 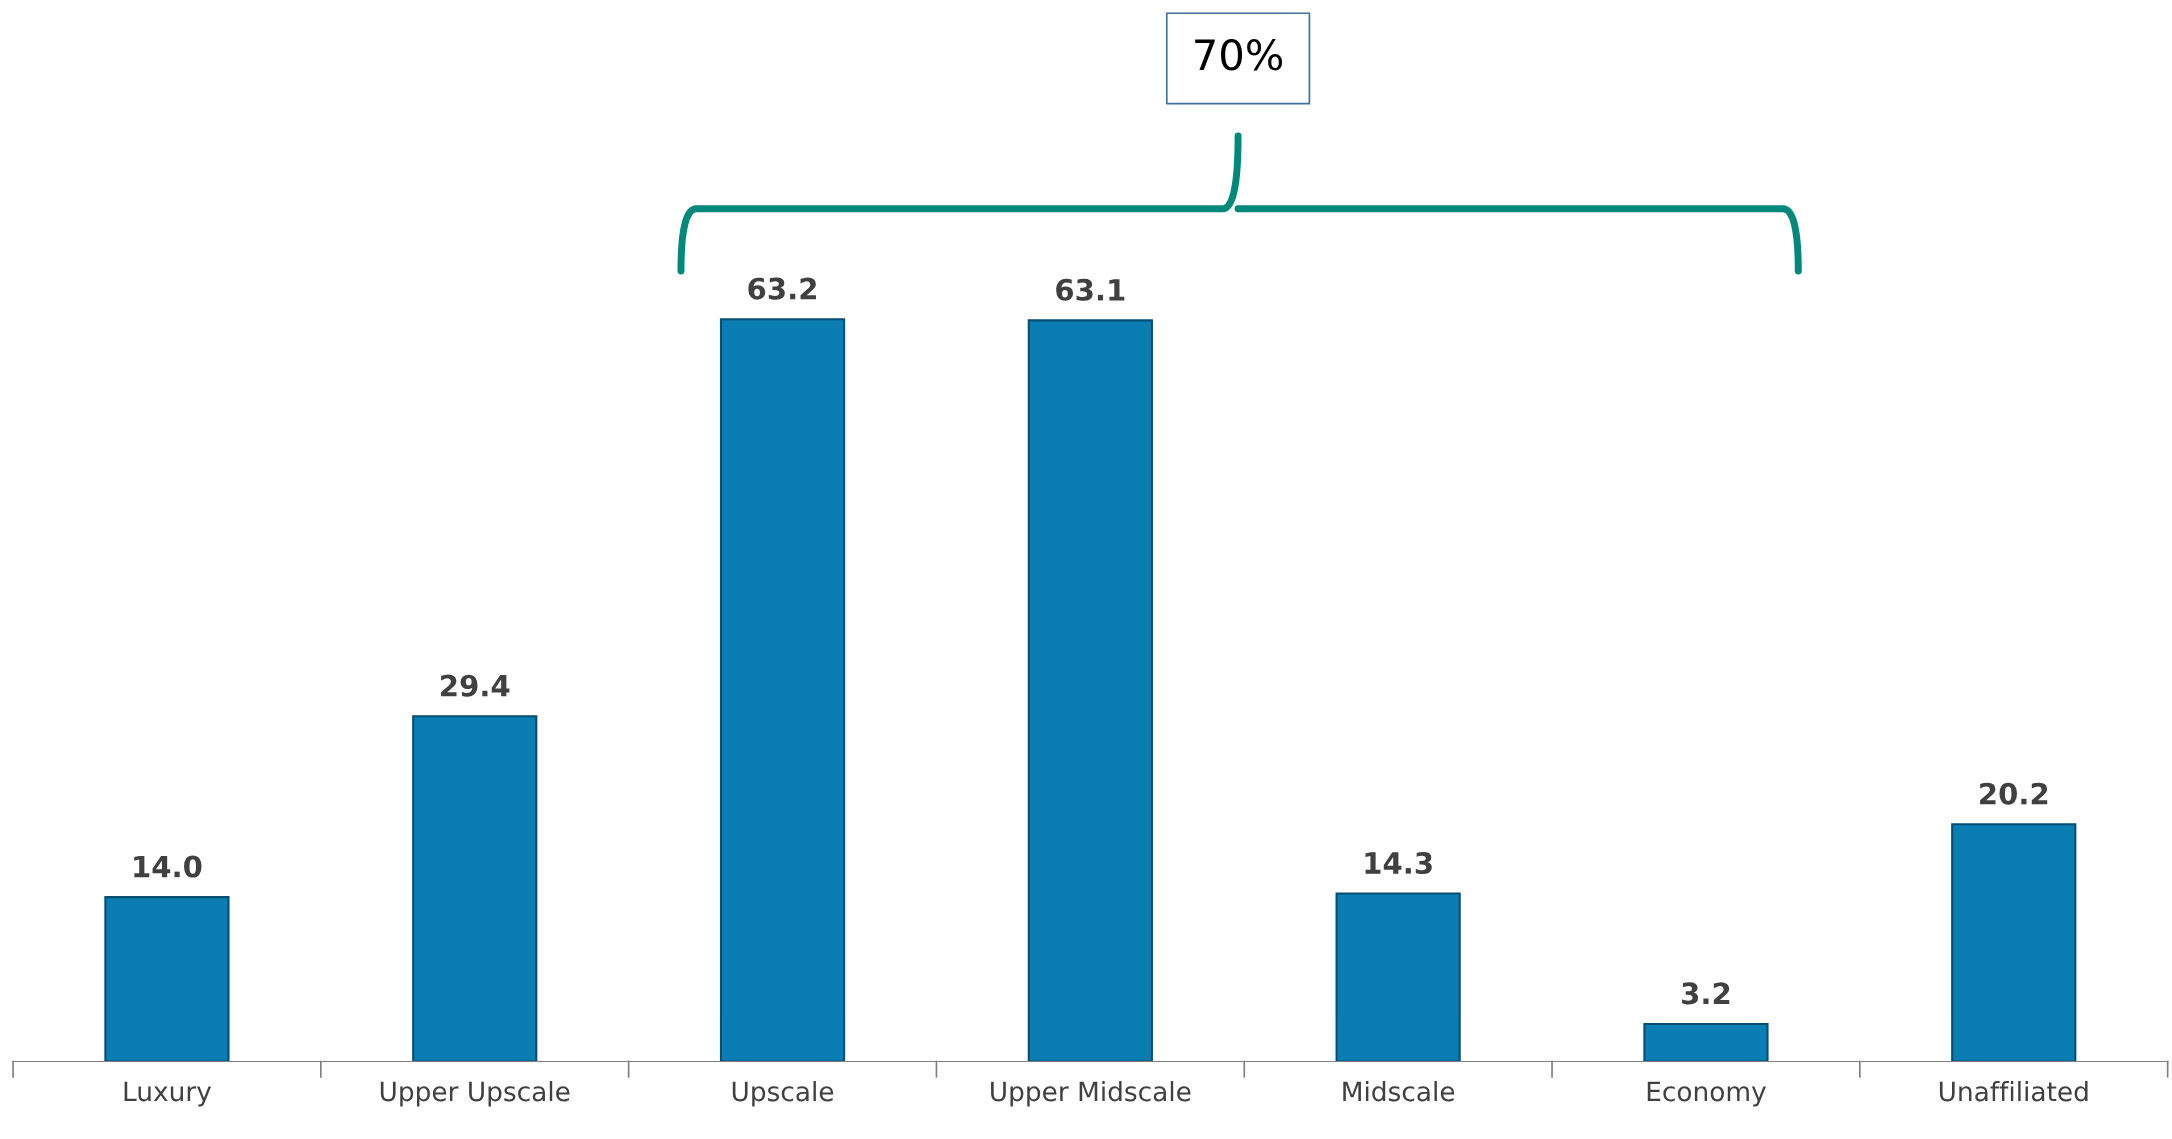 I want to click on data-label: 63.2, so click(x=782, y=288).